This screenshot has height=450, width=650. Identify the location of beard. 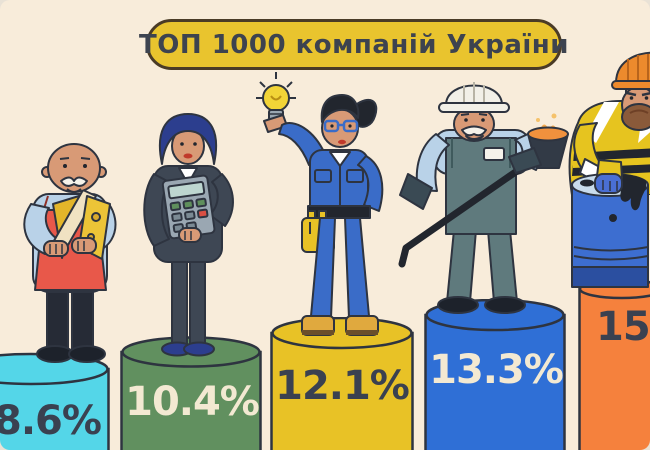
(635, 117).